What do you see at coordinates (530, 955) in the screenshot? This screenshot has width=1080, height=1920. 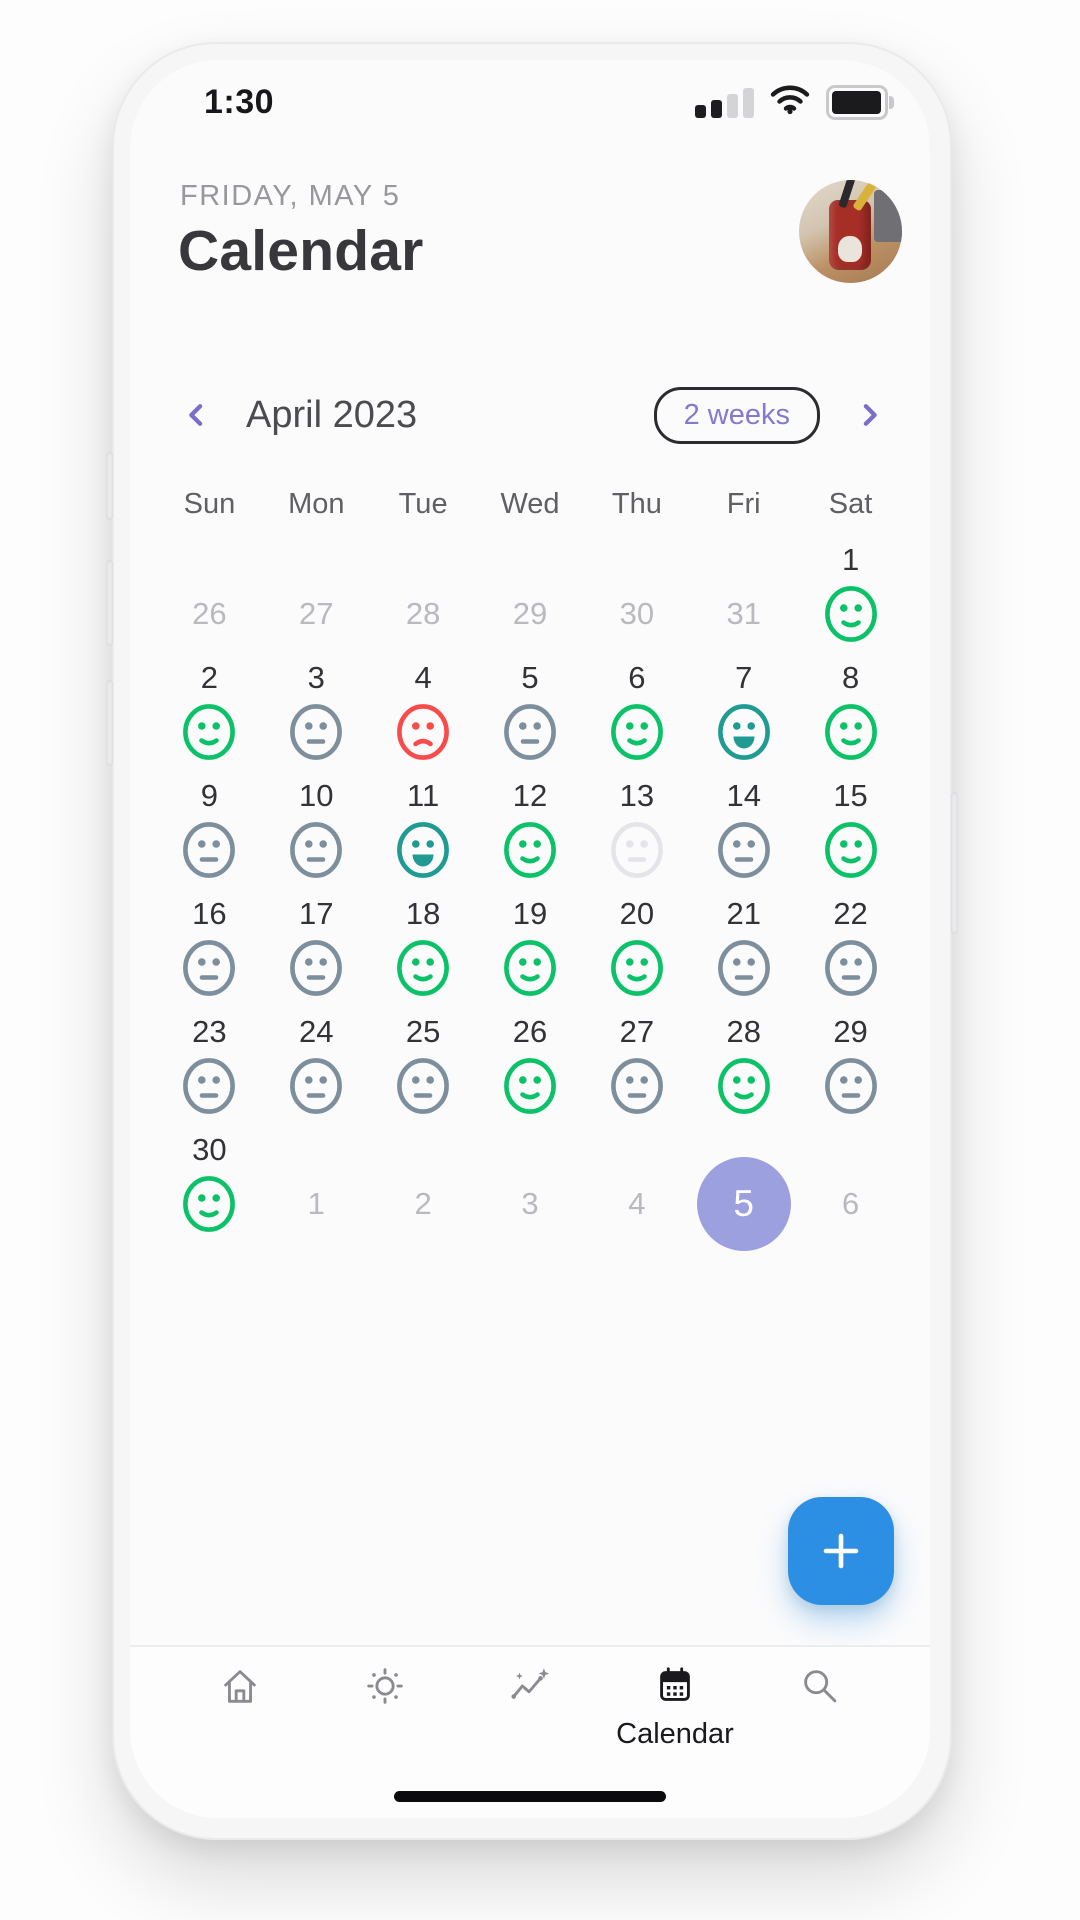 I see `calendar-day-cell: 19` at bounding box center [530, 955].